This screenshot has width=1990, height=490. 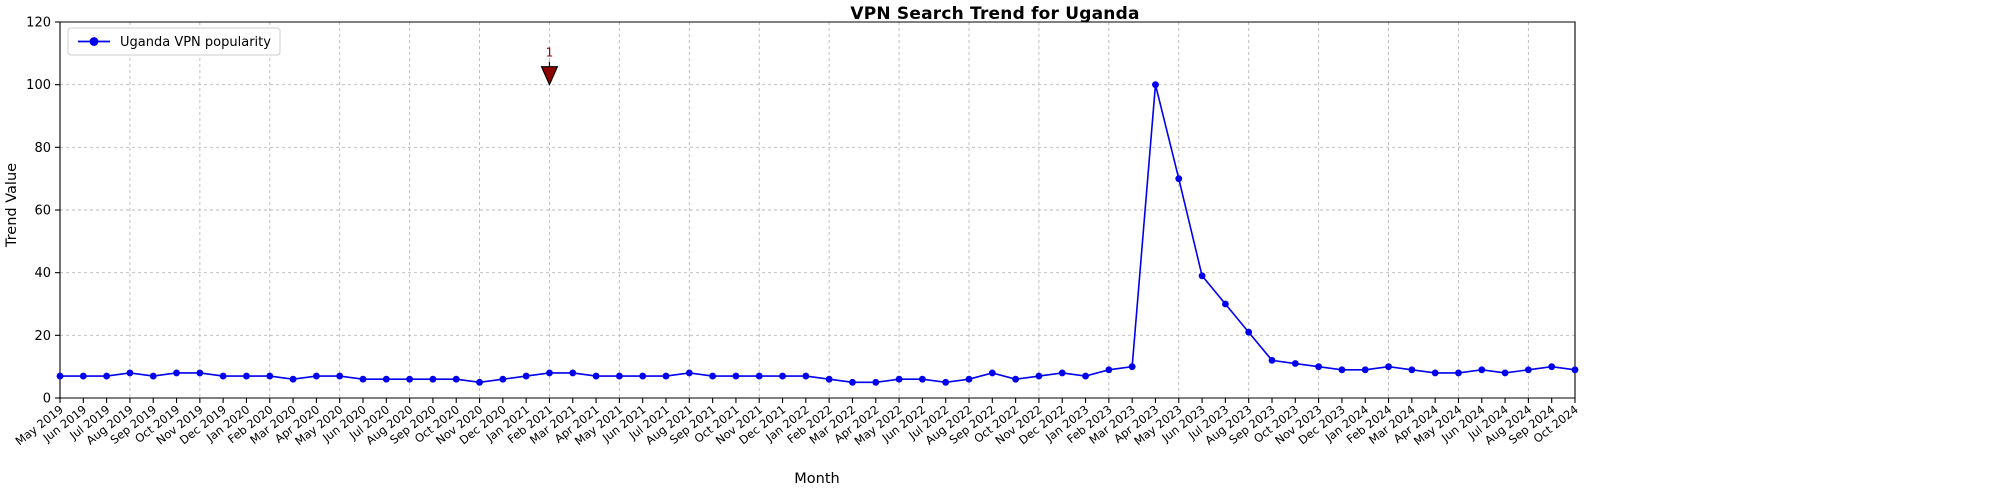 I want to click on annotation-triangle-down-icon, so click(x=549, y=76).